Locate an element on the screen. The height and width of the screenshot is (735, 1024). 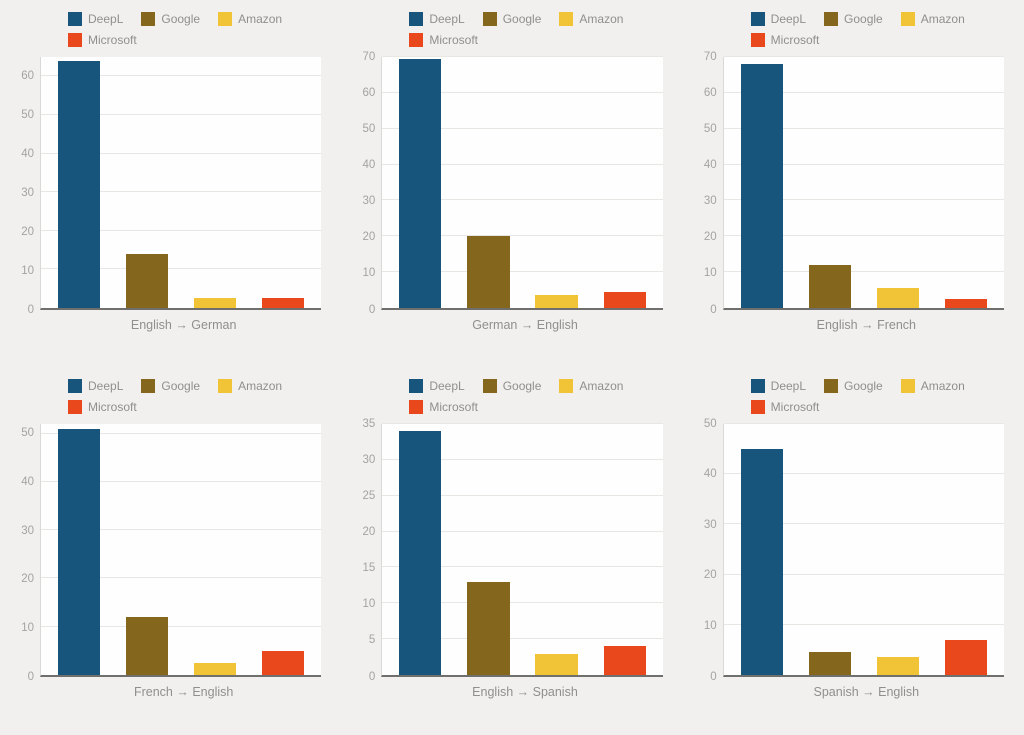
plot-wrapper: 0 10 20 30 40 50 60 is located at coordinates (168, 186).